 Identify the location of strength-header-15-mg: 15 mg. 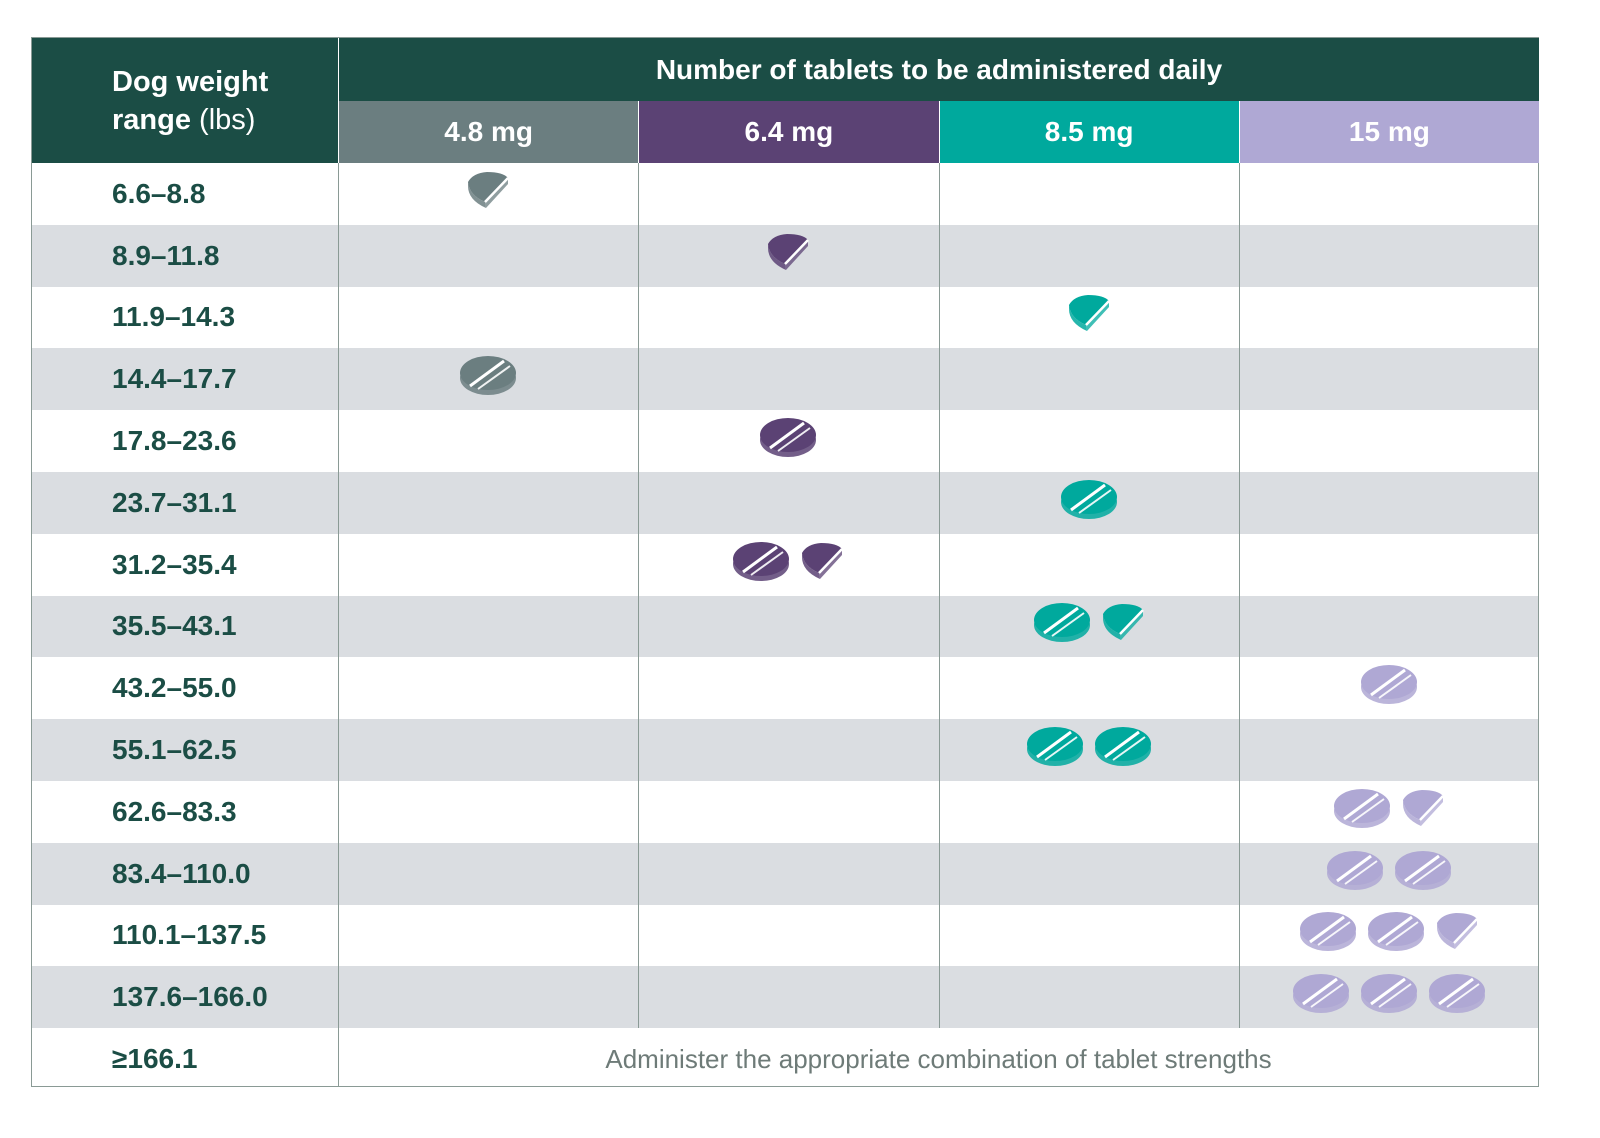
(1388, 132).